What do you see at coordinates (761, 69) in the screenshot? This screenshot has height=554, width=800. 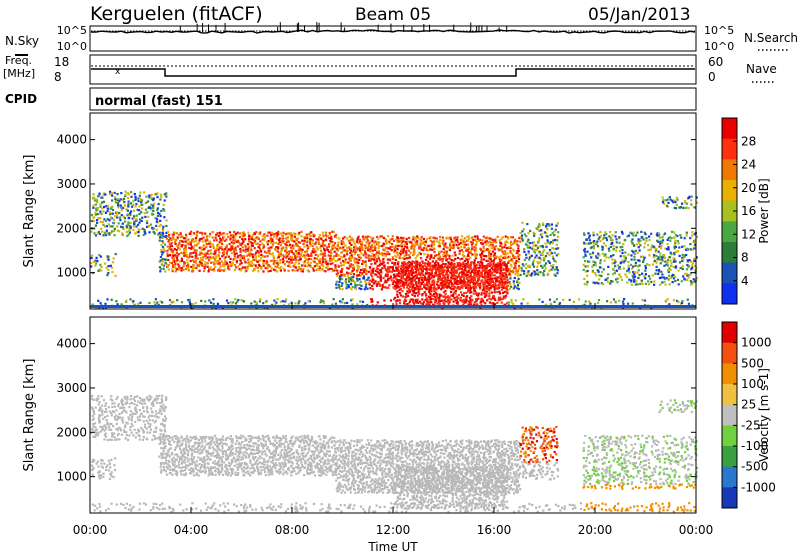 I see `nave-right-label: Nave` at bounding box center [761, 69].